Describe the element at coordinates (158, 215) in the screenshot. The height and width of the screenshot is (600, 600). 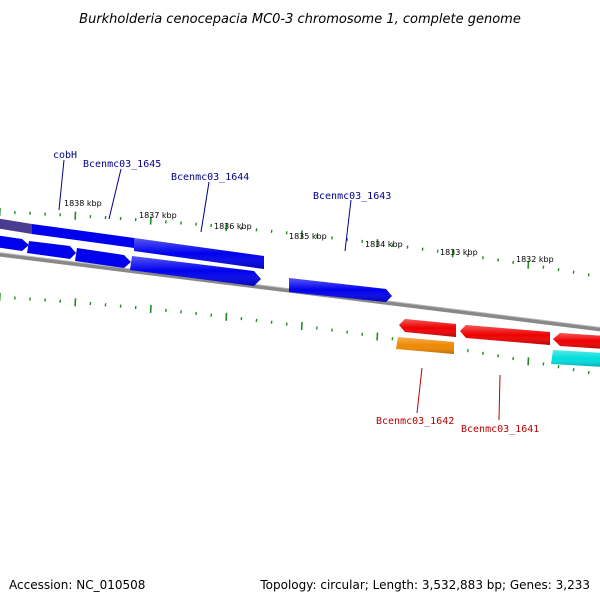
I see `scale-label-1837: 1837 kbp` at that location.